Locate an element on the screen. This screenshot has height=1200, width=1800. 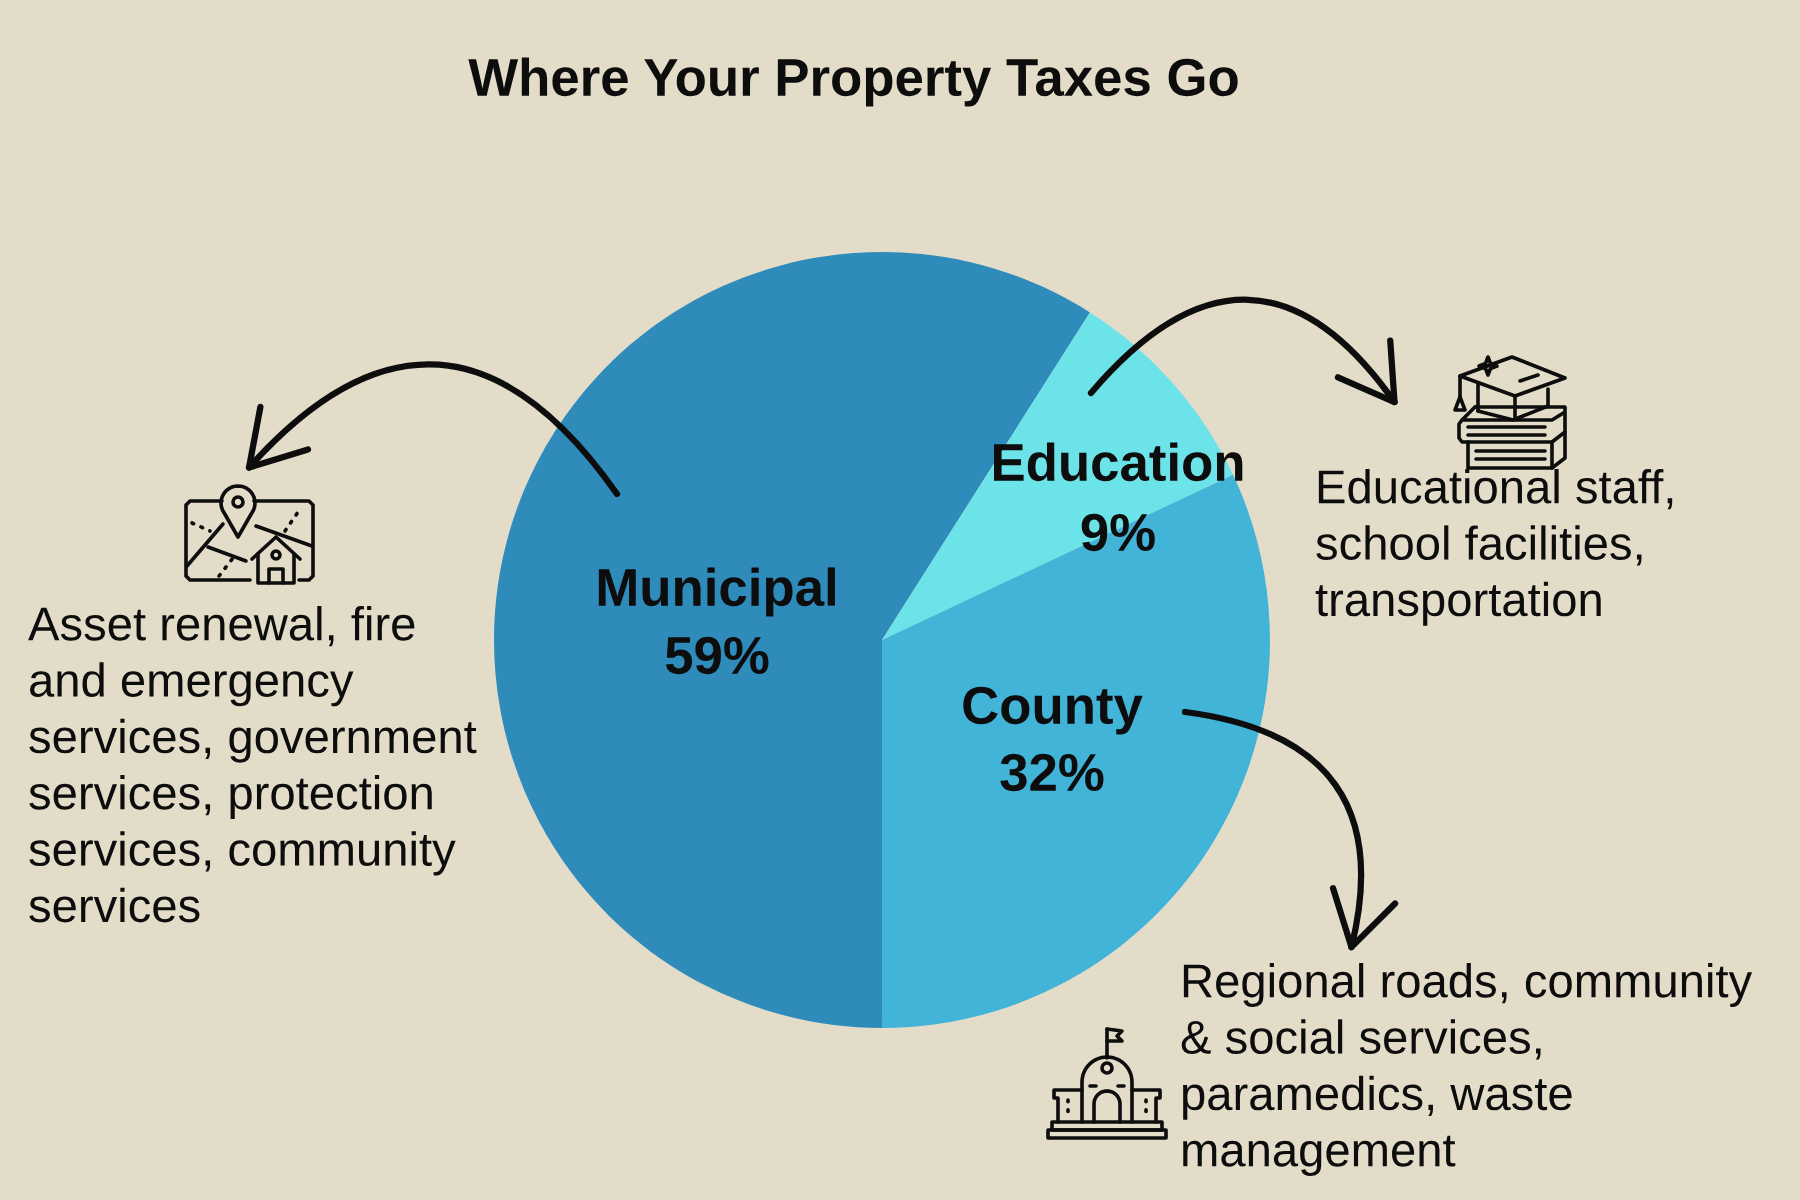
slice-label: Municipal is located at coordinates (716, 592).